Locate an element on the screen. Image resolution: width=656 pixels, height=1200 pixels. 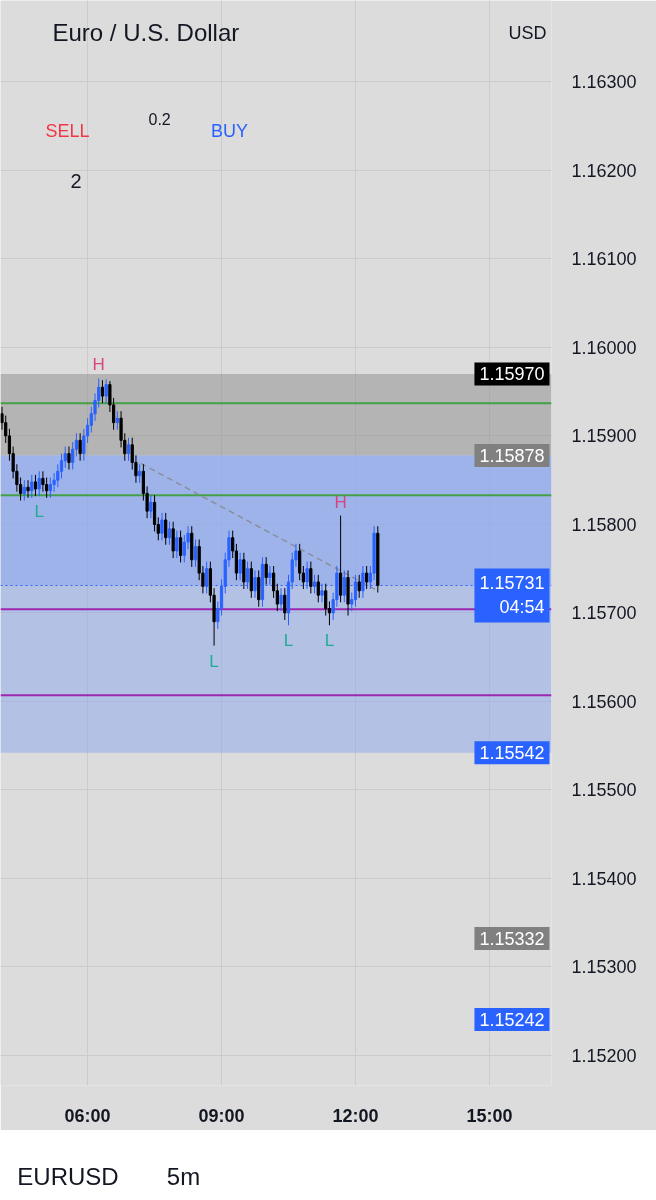
x-tick-label: 12:00 is located at coordinates (355, 1115).